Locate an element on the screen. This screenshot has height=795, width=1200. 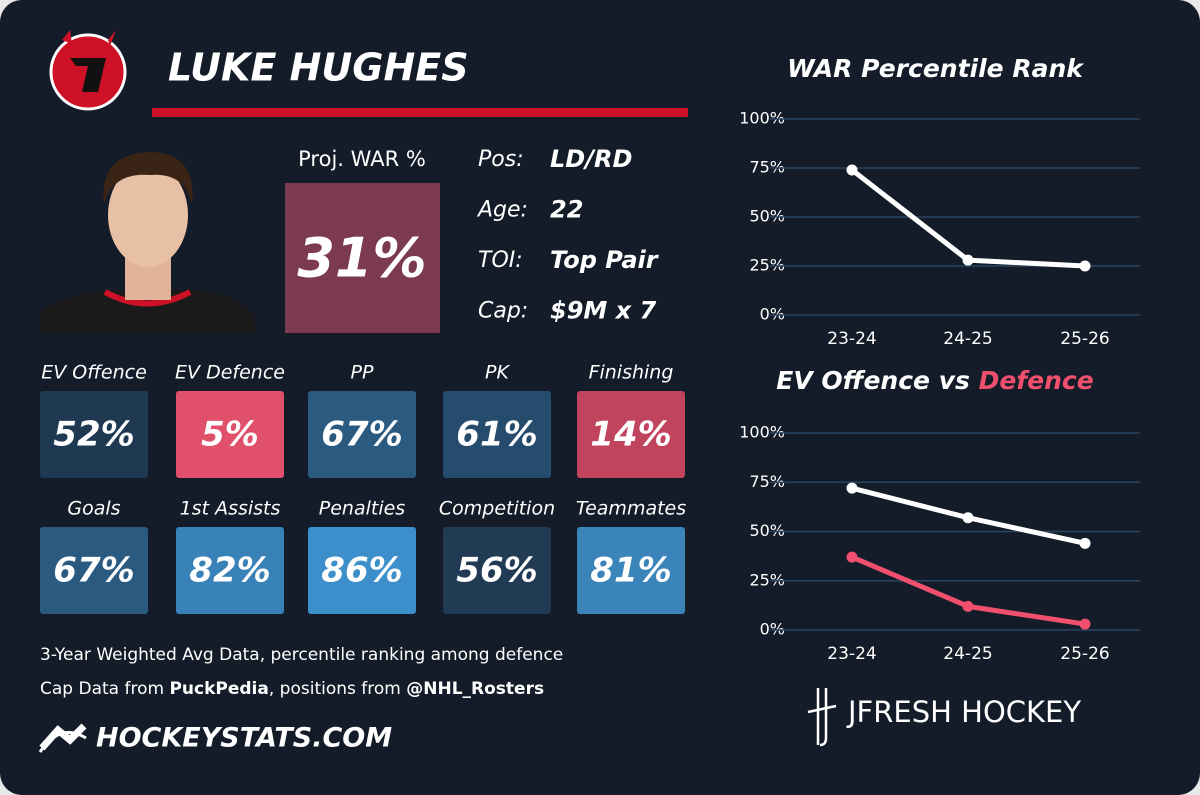
name-underline is located at coordinates (420, 112).